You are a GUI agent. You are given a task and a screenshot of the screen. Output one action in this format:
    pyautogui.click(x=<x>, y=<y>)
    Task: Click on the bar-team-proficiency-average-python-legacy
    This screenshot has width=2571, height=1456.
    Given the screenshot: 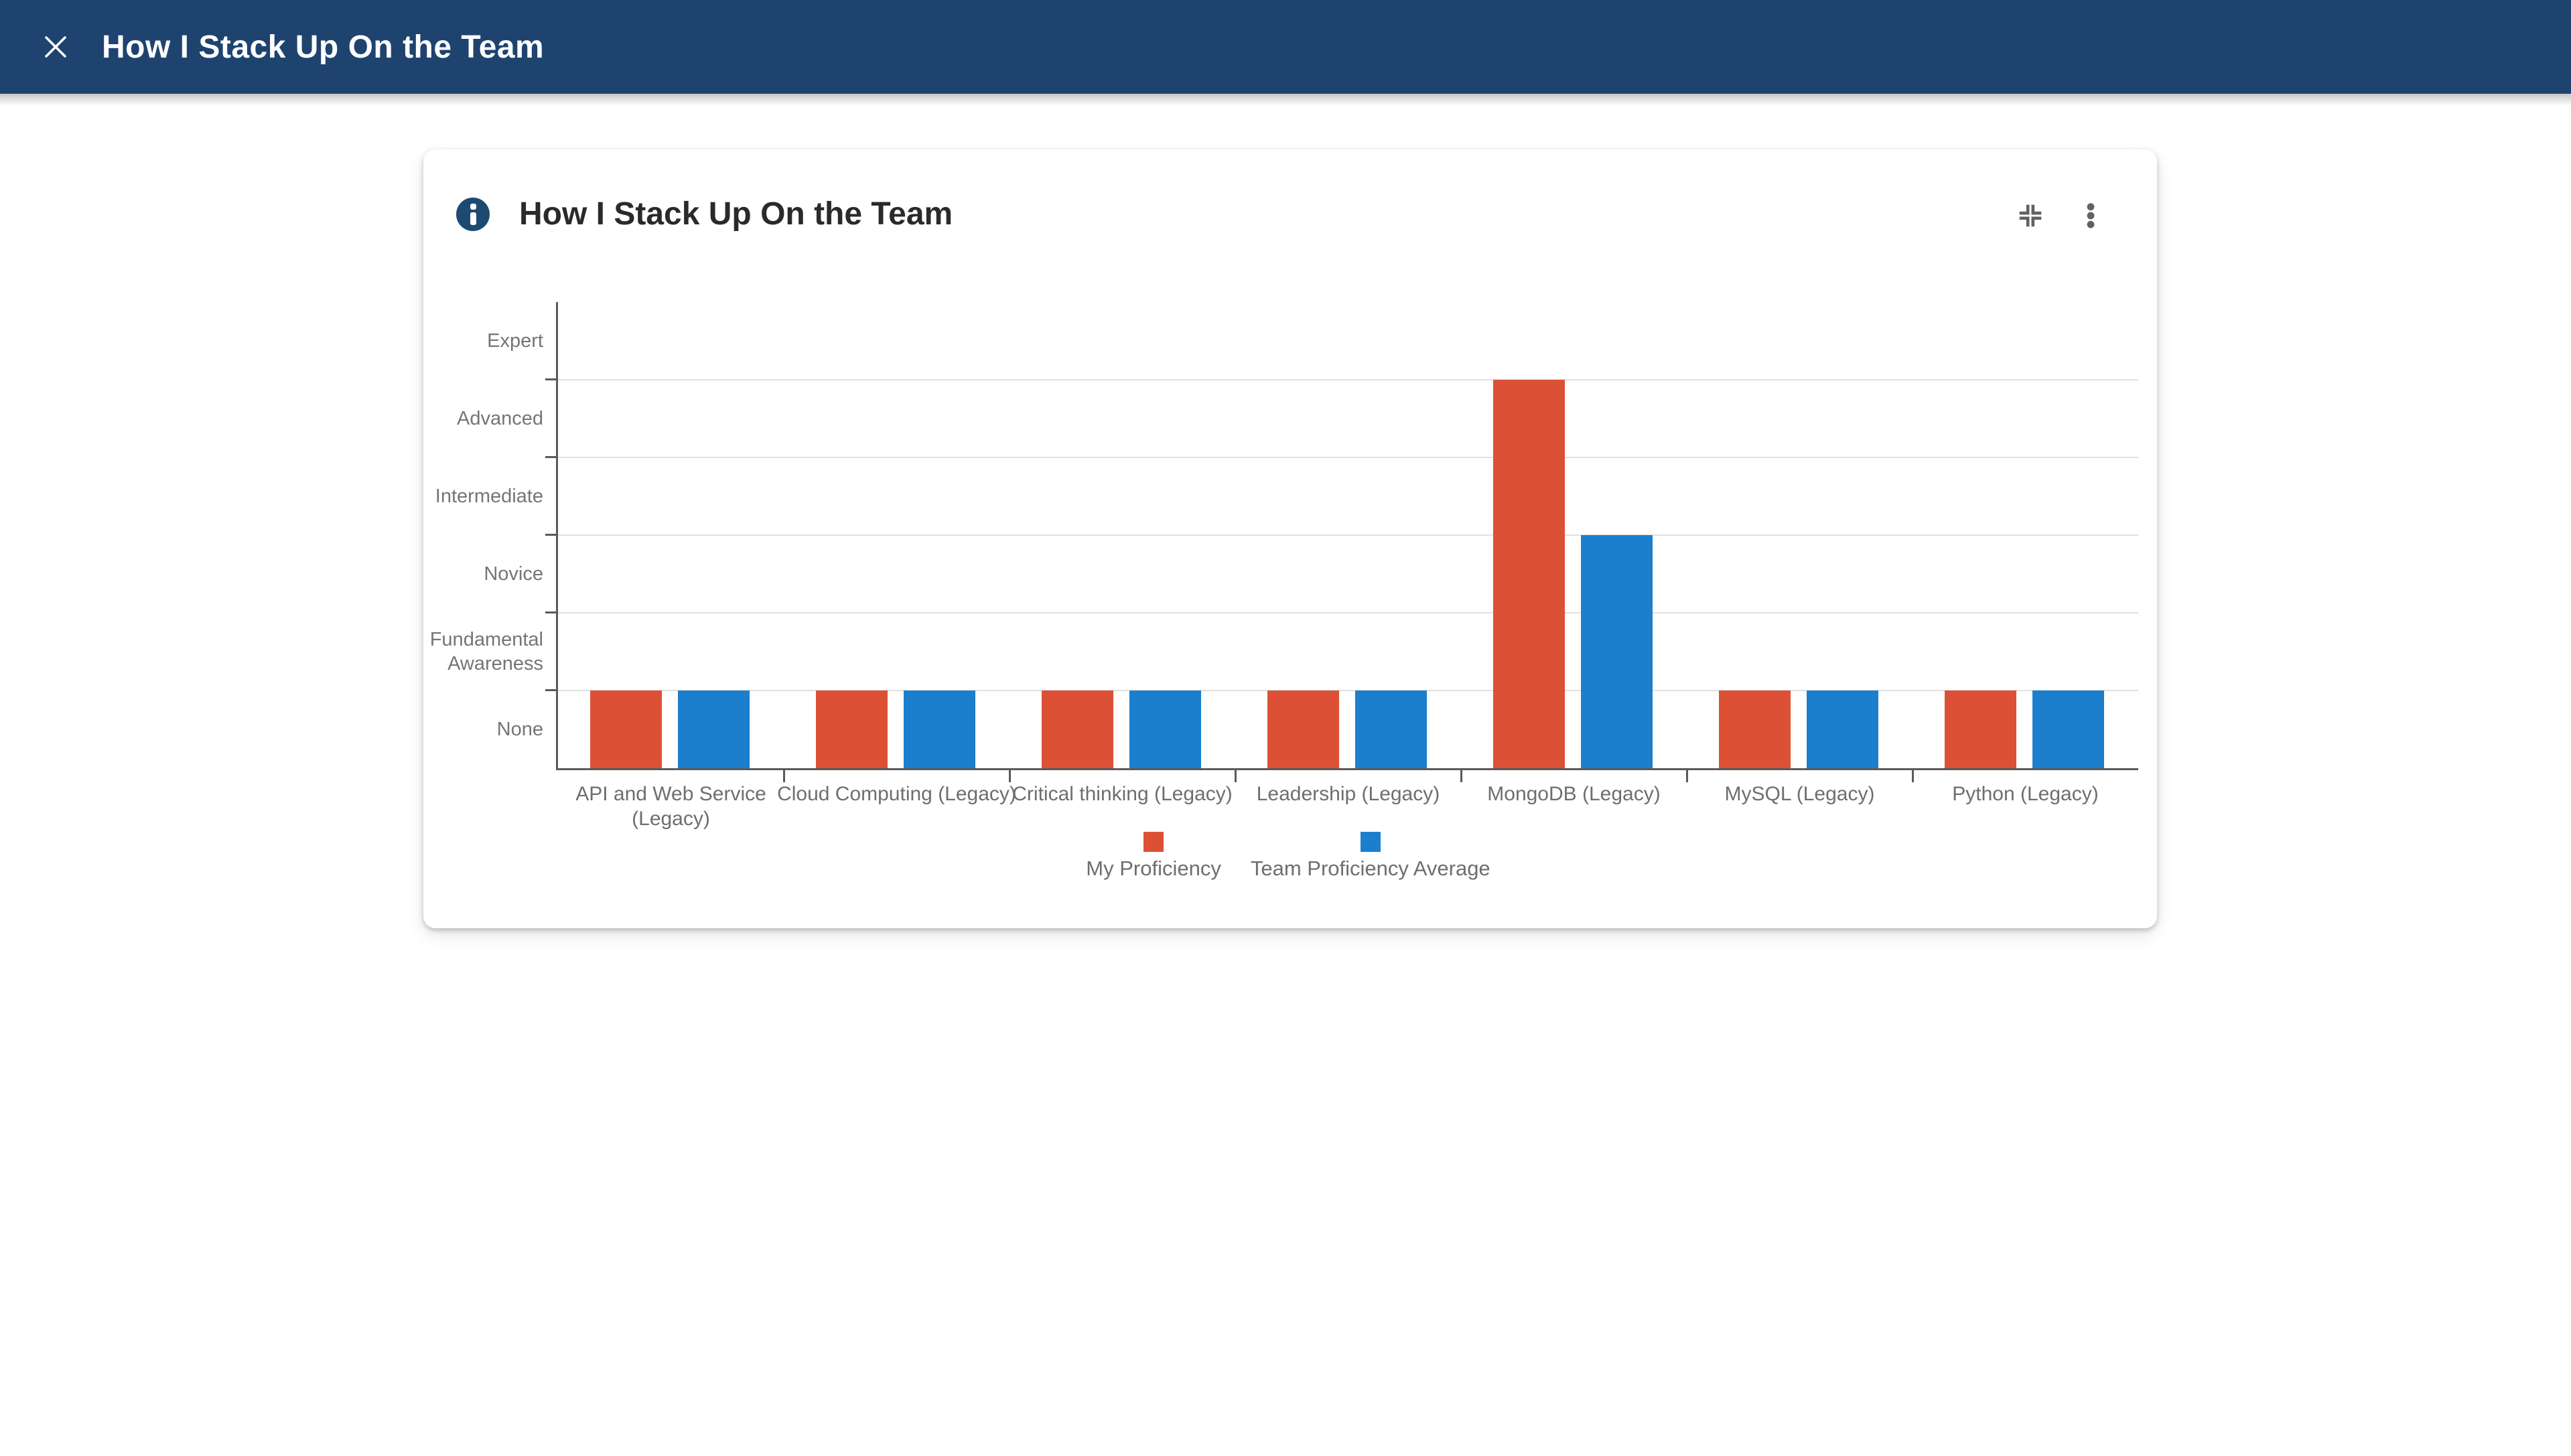 What is the action you would take?
    pyautogui.click(x=2068, y=729)
    